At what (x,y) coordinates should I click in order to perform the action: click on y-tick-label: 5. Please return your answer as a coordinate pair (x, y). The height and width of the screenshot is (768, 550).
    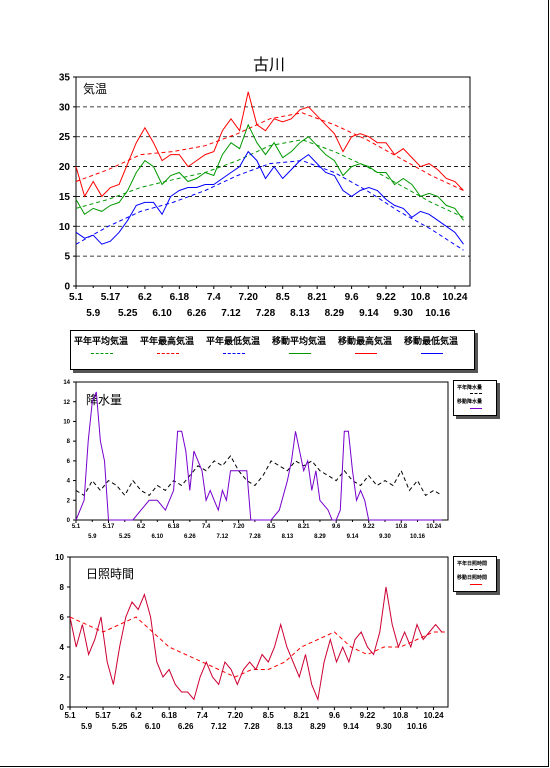
    Looking at the image, I should click on (67, 257).